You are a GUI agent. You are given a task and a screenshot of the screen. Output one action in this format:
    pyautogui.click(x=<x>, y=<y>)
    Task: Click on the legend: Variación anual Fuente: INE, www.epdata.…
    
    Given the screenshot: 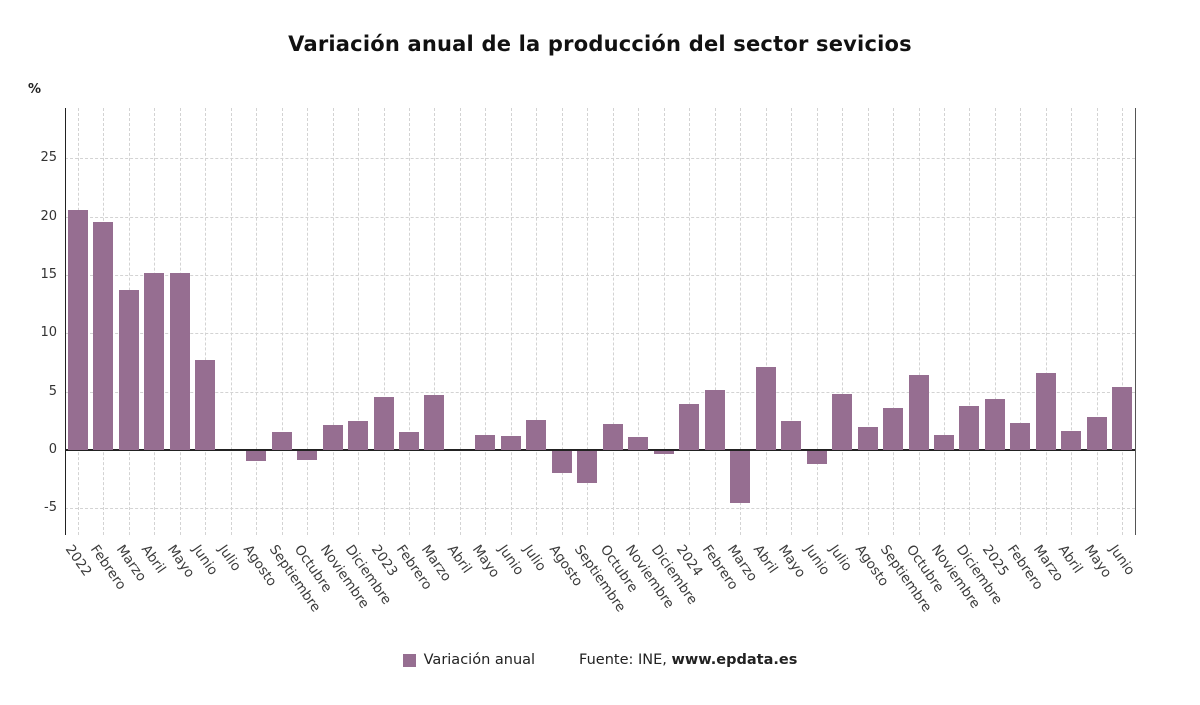 What is the action you would take?
    pyautogui.click(x=600, y=660)
    